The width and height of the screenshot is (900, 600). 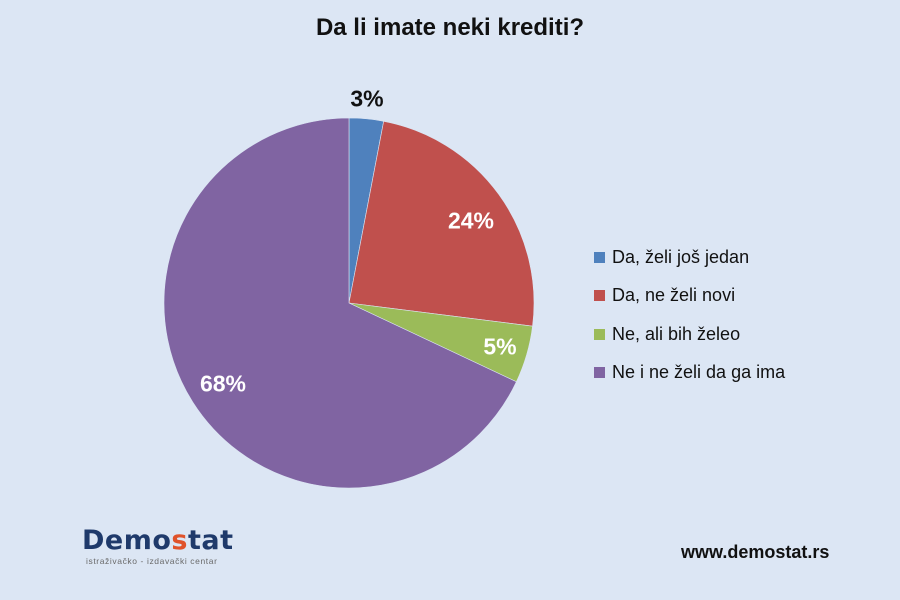 I want to click on demostat-logo: Demostat istraživačko - izdavački centar, so click(x=158, y=546).